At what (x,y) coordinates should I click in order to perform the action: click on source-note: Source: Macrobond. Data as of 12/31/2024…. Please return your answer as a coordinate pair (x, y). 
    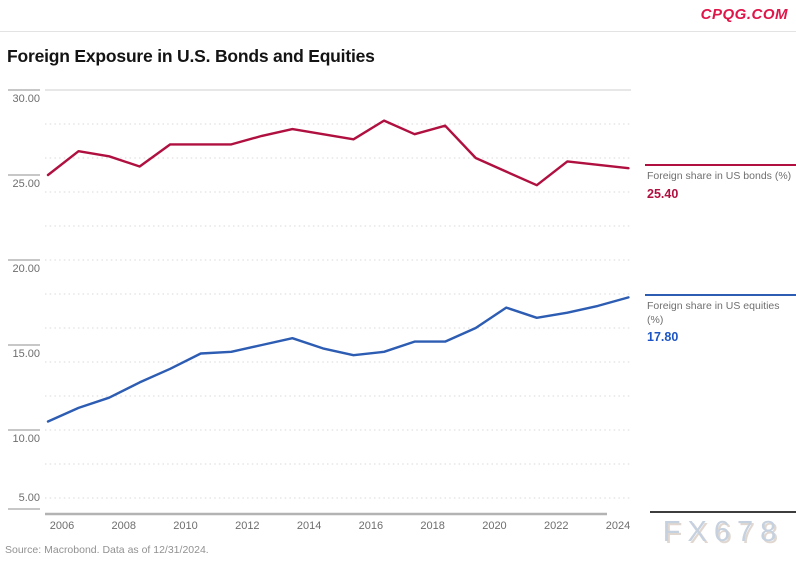
    Looking at the image, I should click on (107, 550).